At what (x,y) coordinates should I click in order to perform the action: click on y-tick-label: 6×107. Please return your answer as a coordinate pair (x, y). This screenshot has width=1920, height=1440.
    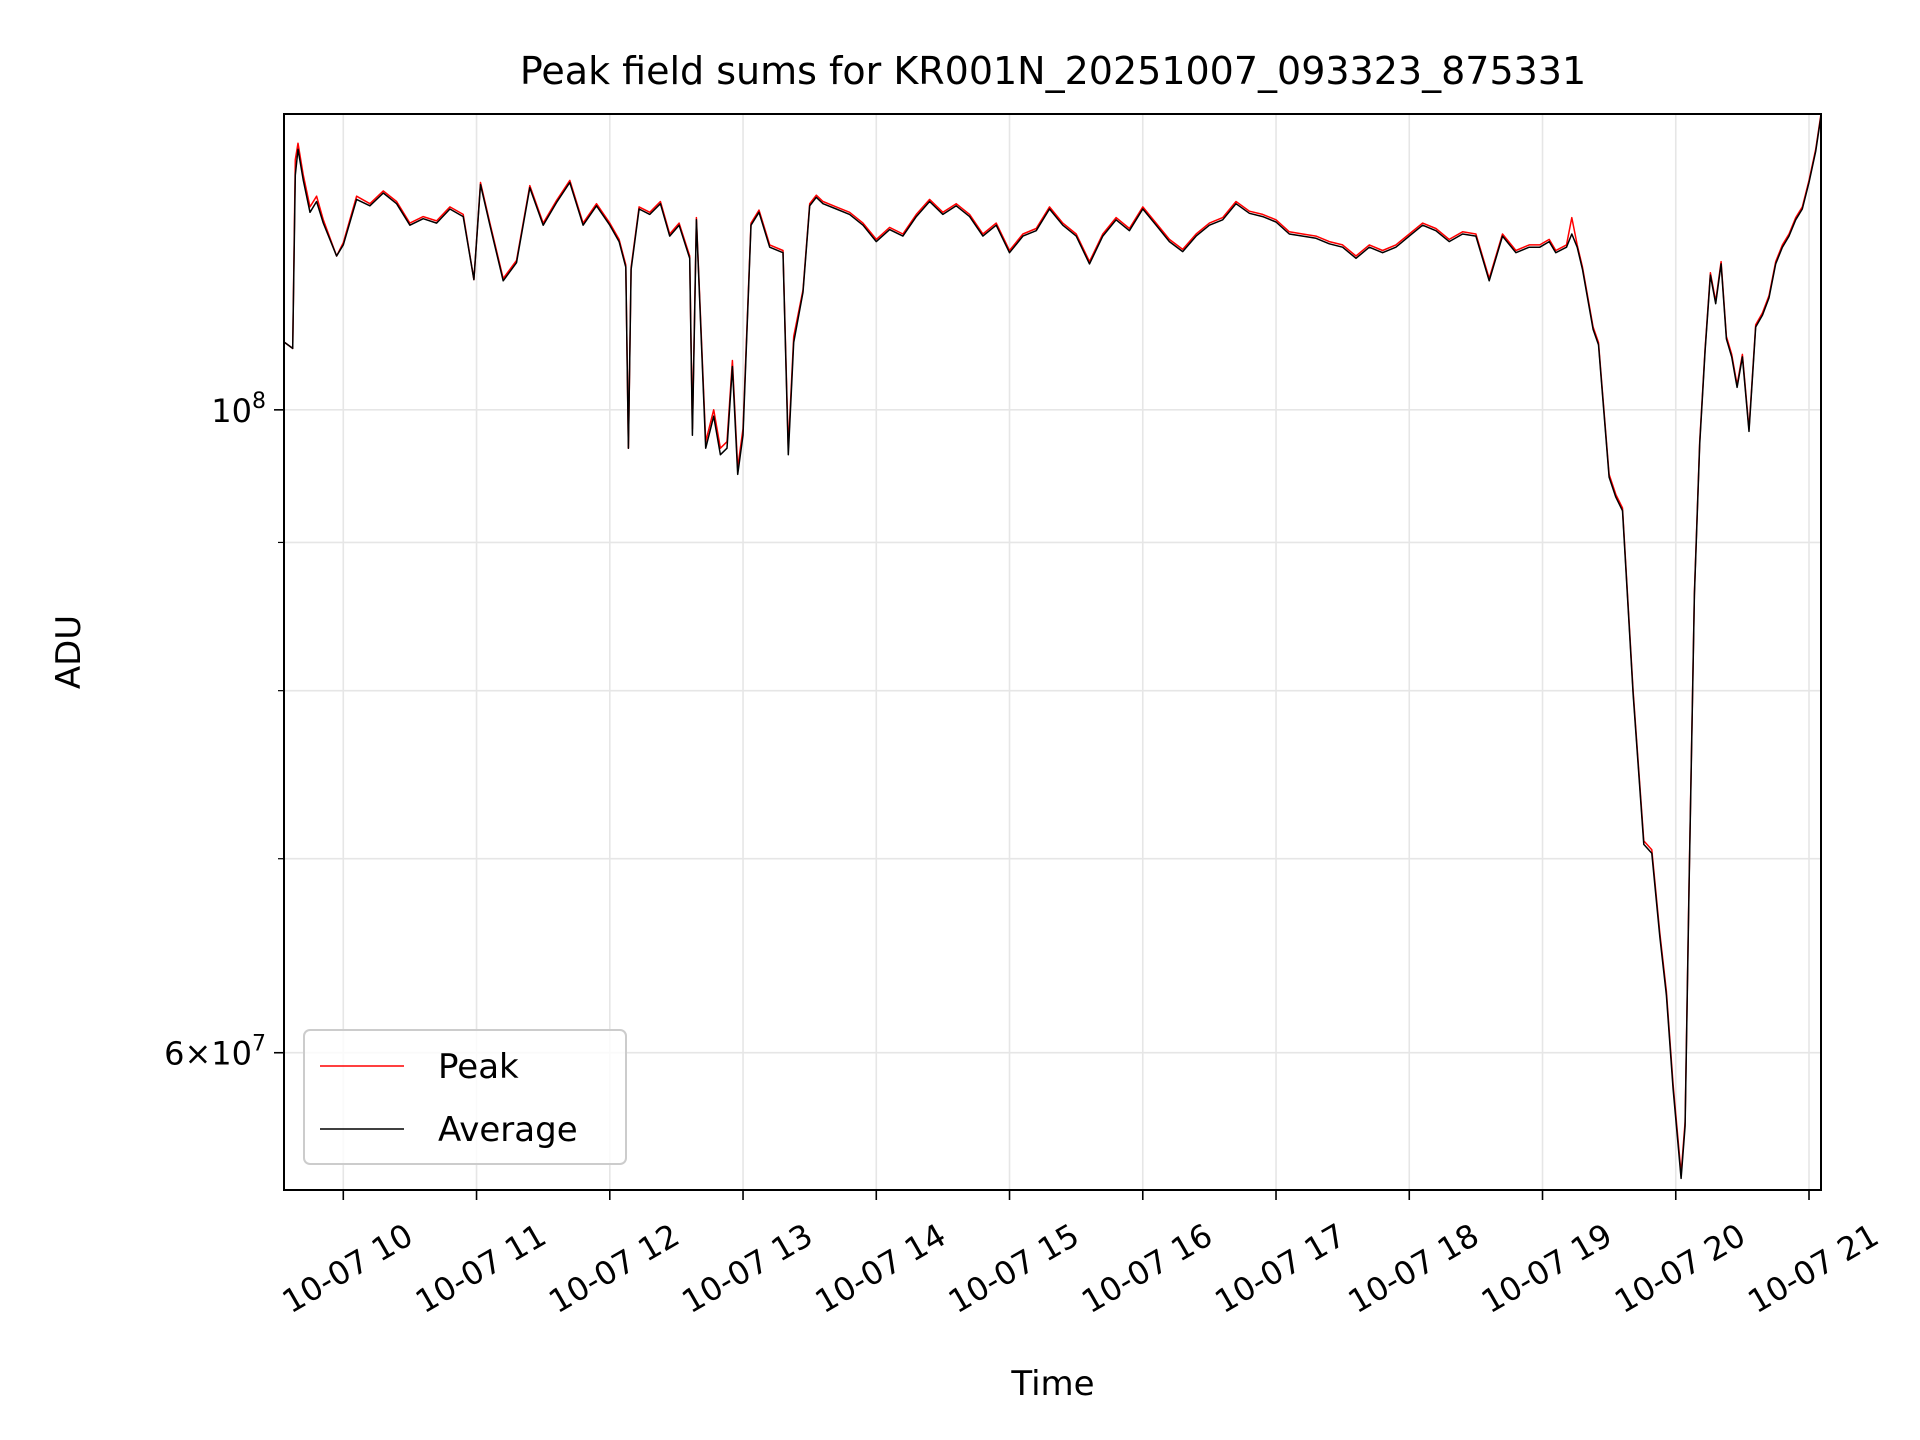
    Looking at the image, I should click on (215, 1052).